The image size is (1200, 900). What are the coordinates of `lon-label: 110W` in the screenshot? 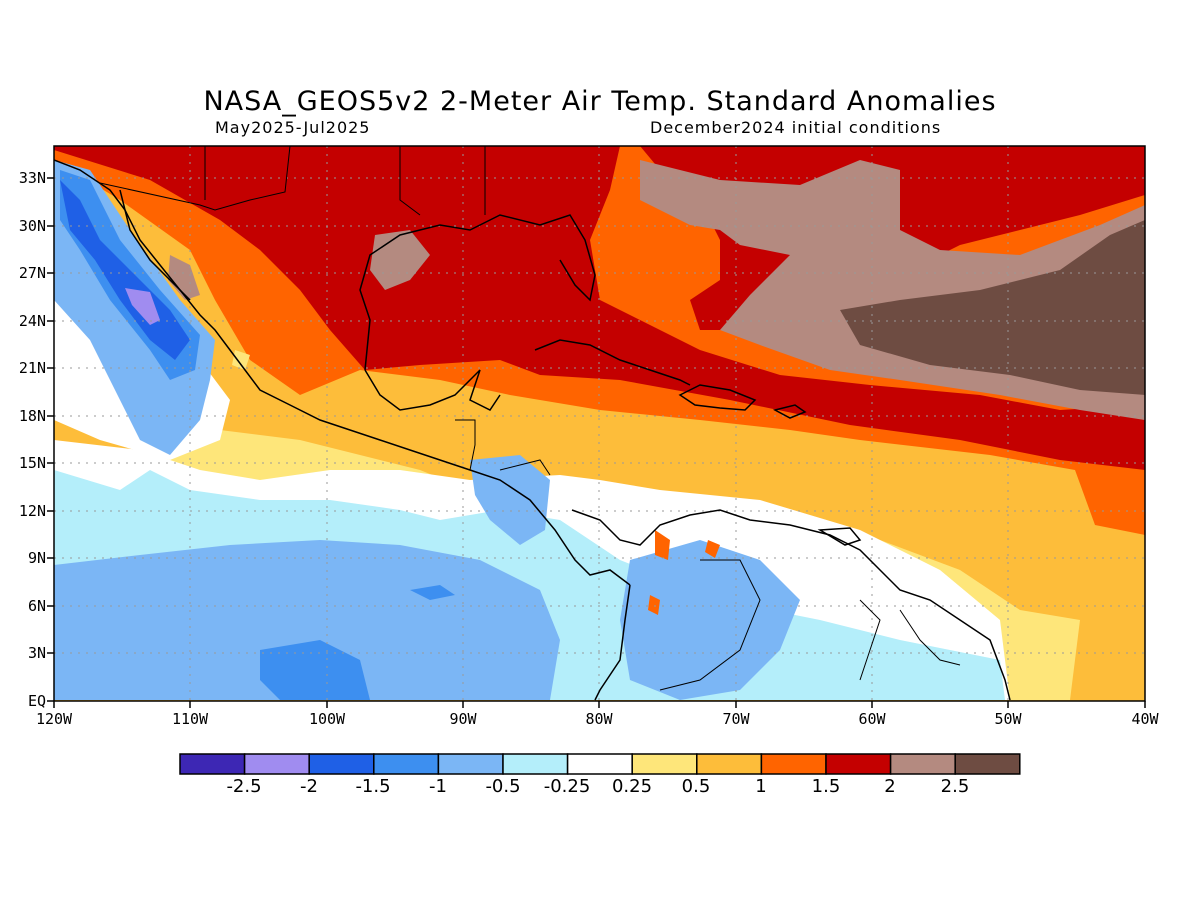 It's located at (190, 719).